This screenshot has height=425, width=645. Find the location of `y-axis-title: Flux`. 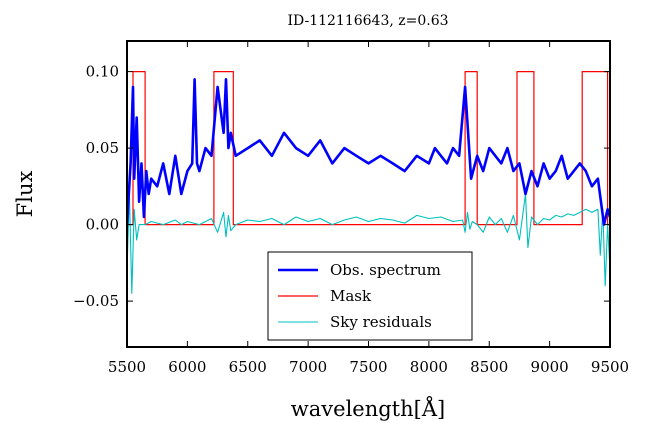

y-axis-title: Flux is located at coordinates (25, 194).